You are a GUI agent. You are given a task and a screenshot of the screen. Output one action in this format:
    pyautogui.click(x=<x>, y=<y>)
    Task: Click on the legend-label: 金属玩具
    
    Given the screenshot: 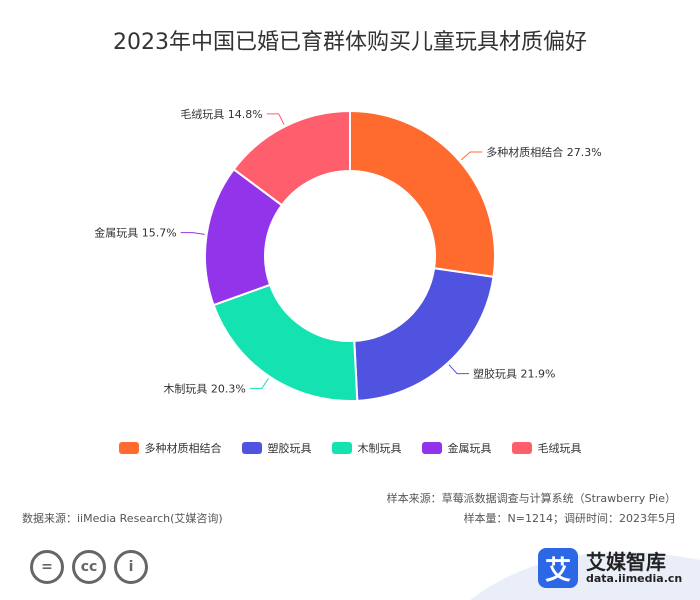 What is the action you would take?
    pyautogui.click(x=469, y=448)
    